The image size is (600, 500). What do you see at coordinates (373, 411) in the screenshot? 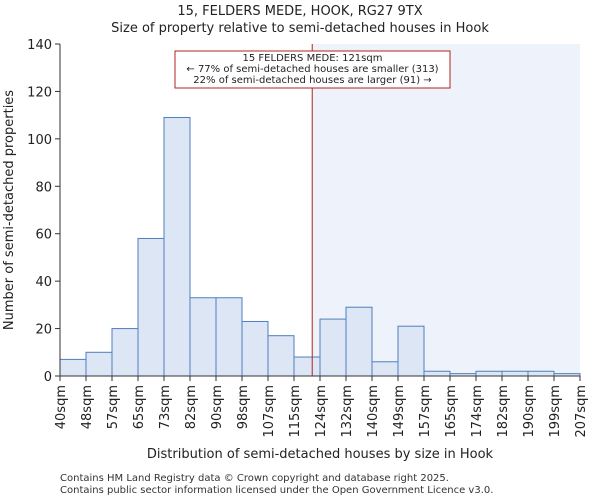
I see `x-tick-label: 140sqm` at bounding box center [373, 411].